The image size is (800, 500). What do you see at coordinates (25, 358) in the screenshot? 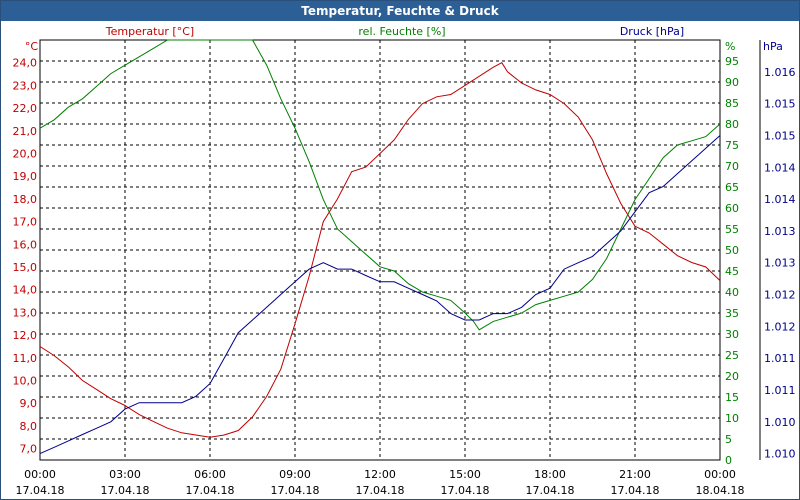
I see `temp-tick-label: 11,0` at bounding box center [25, 358].